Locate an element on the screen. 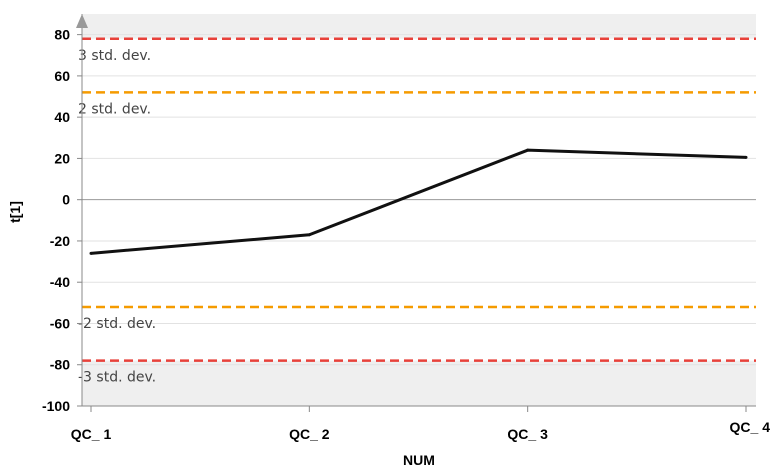 The height and width of the screenshot is (471, 773). y-tick-label: 20 is located at coordinates (62, 158).